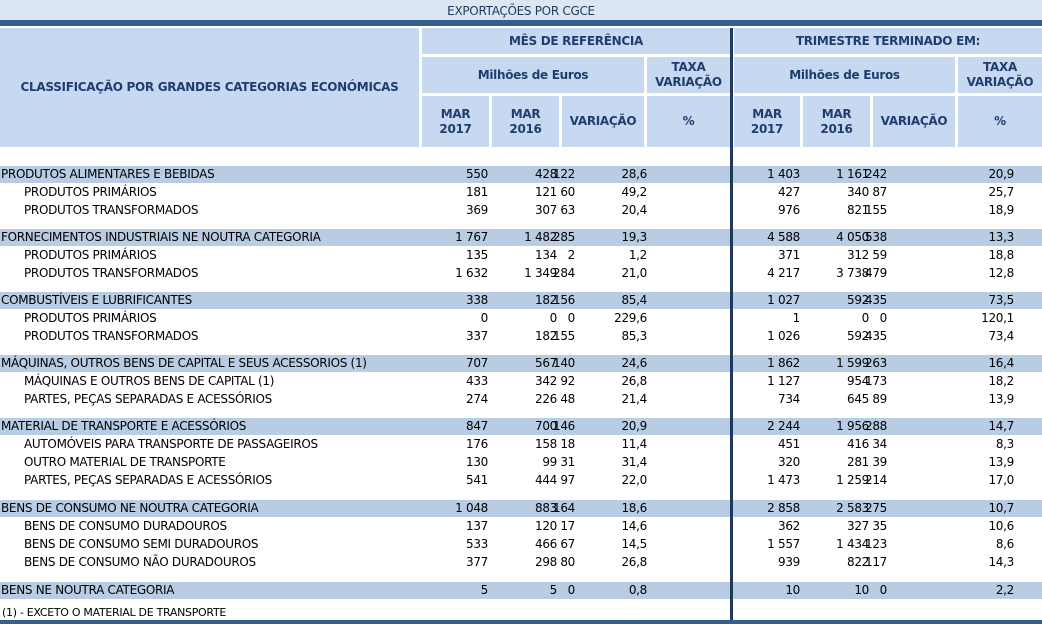 This screenshot has width=1042, height=624. Describe the element at coordinates (634, 562) in the screenshot. I see `subcategory-row-value: 26,8` at that location.